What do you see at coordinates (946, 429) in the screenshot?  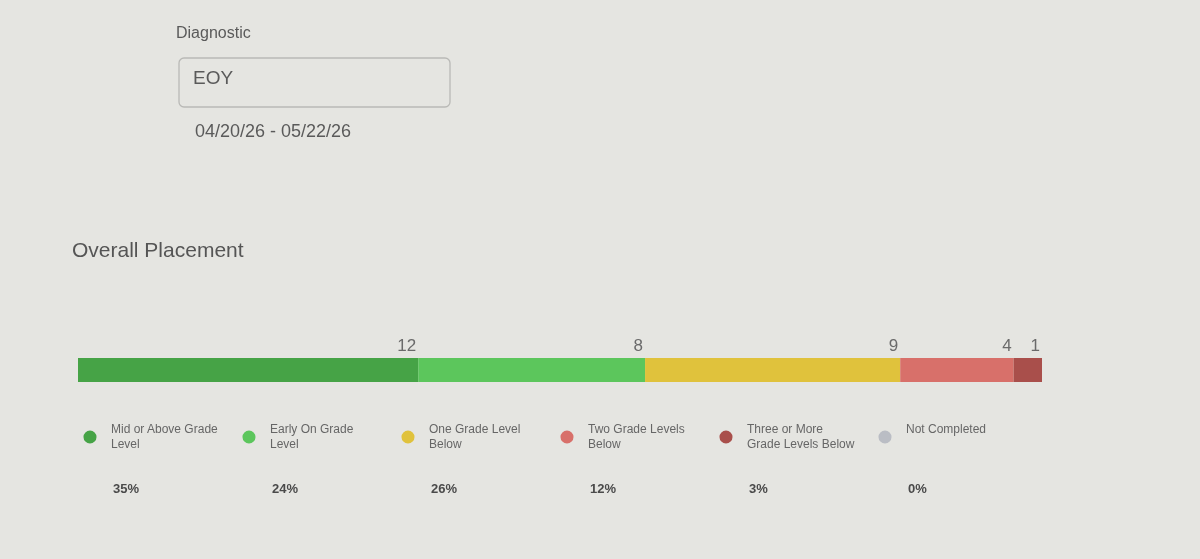 I see `legend-label: Not Completed` at bounding box center [946, 429].